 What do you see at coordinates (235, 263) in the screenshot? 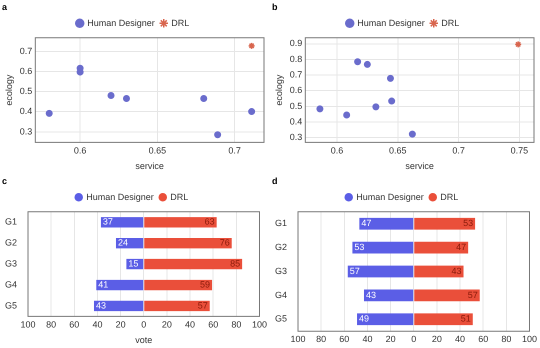
I see `data-label: 85` at bounding box center [235, 263].